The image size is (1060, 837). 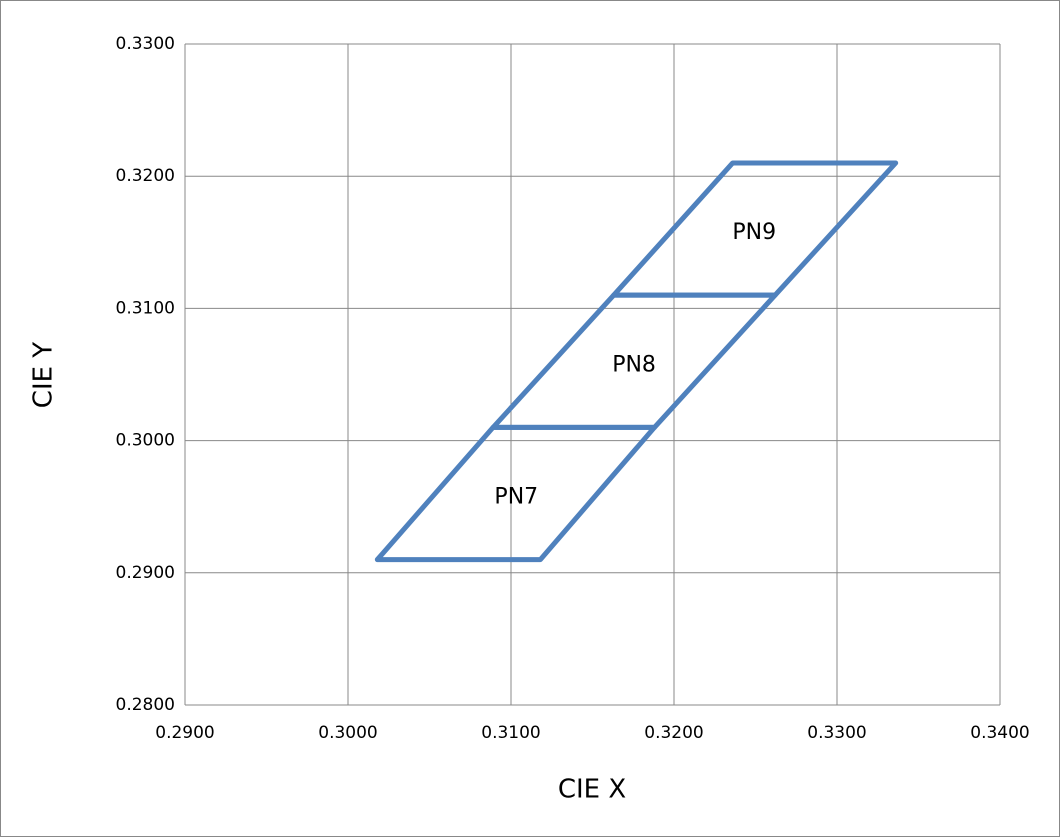 I want to click on region-outline, so click(x=755, y=229).